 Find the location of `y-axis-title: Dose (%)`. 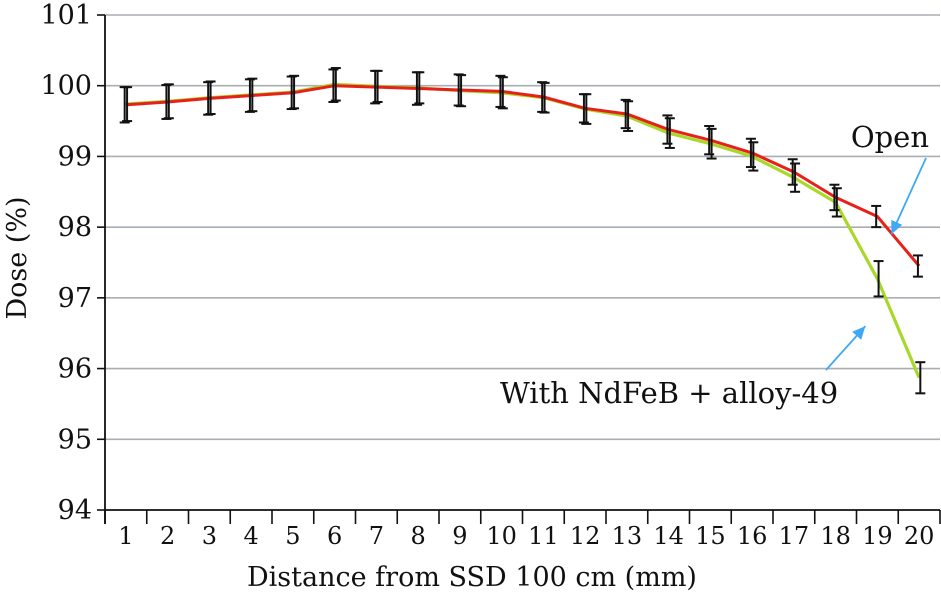

y-axis-title: Dose (%) is located at coordinates (17, 257).